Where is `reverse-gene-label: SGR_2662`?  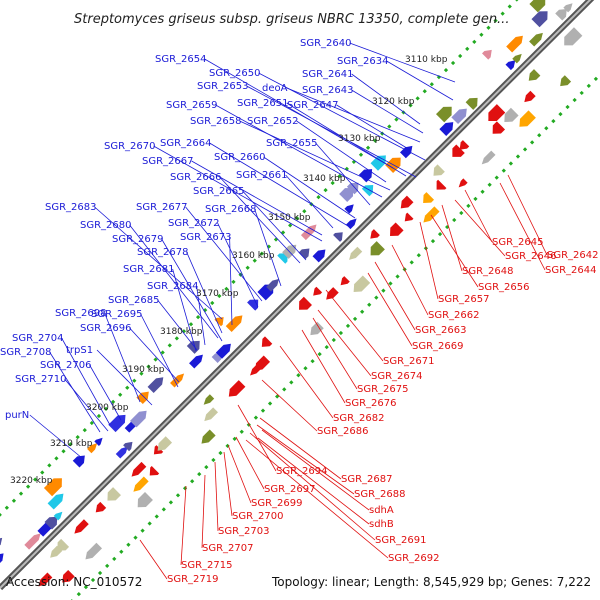 reverse-gene-label: SGR_2662 is located at coordinates (454, 315).